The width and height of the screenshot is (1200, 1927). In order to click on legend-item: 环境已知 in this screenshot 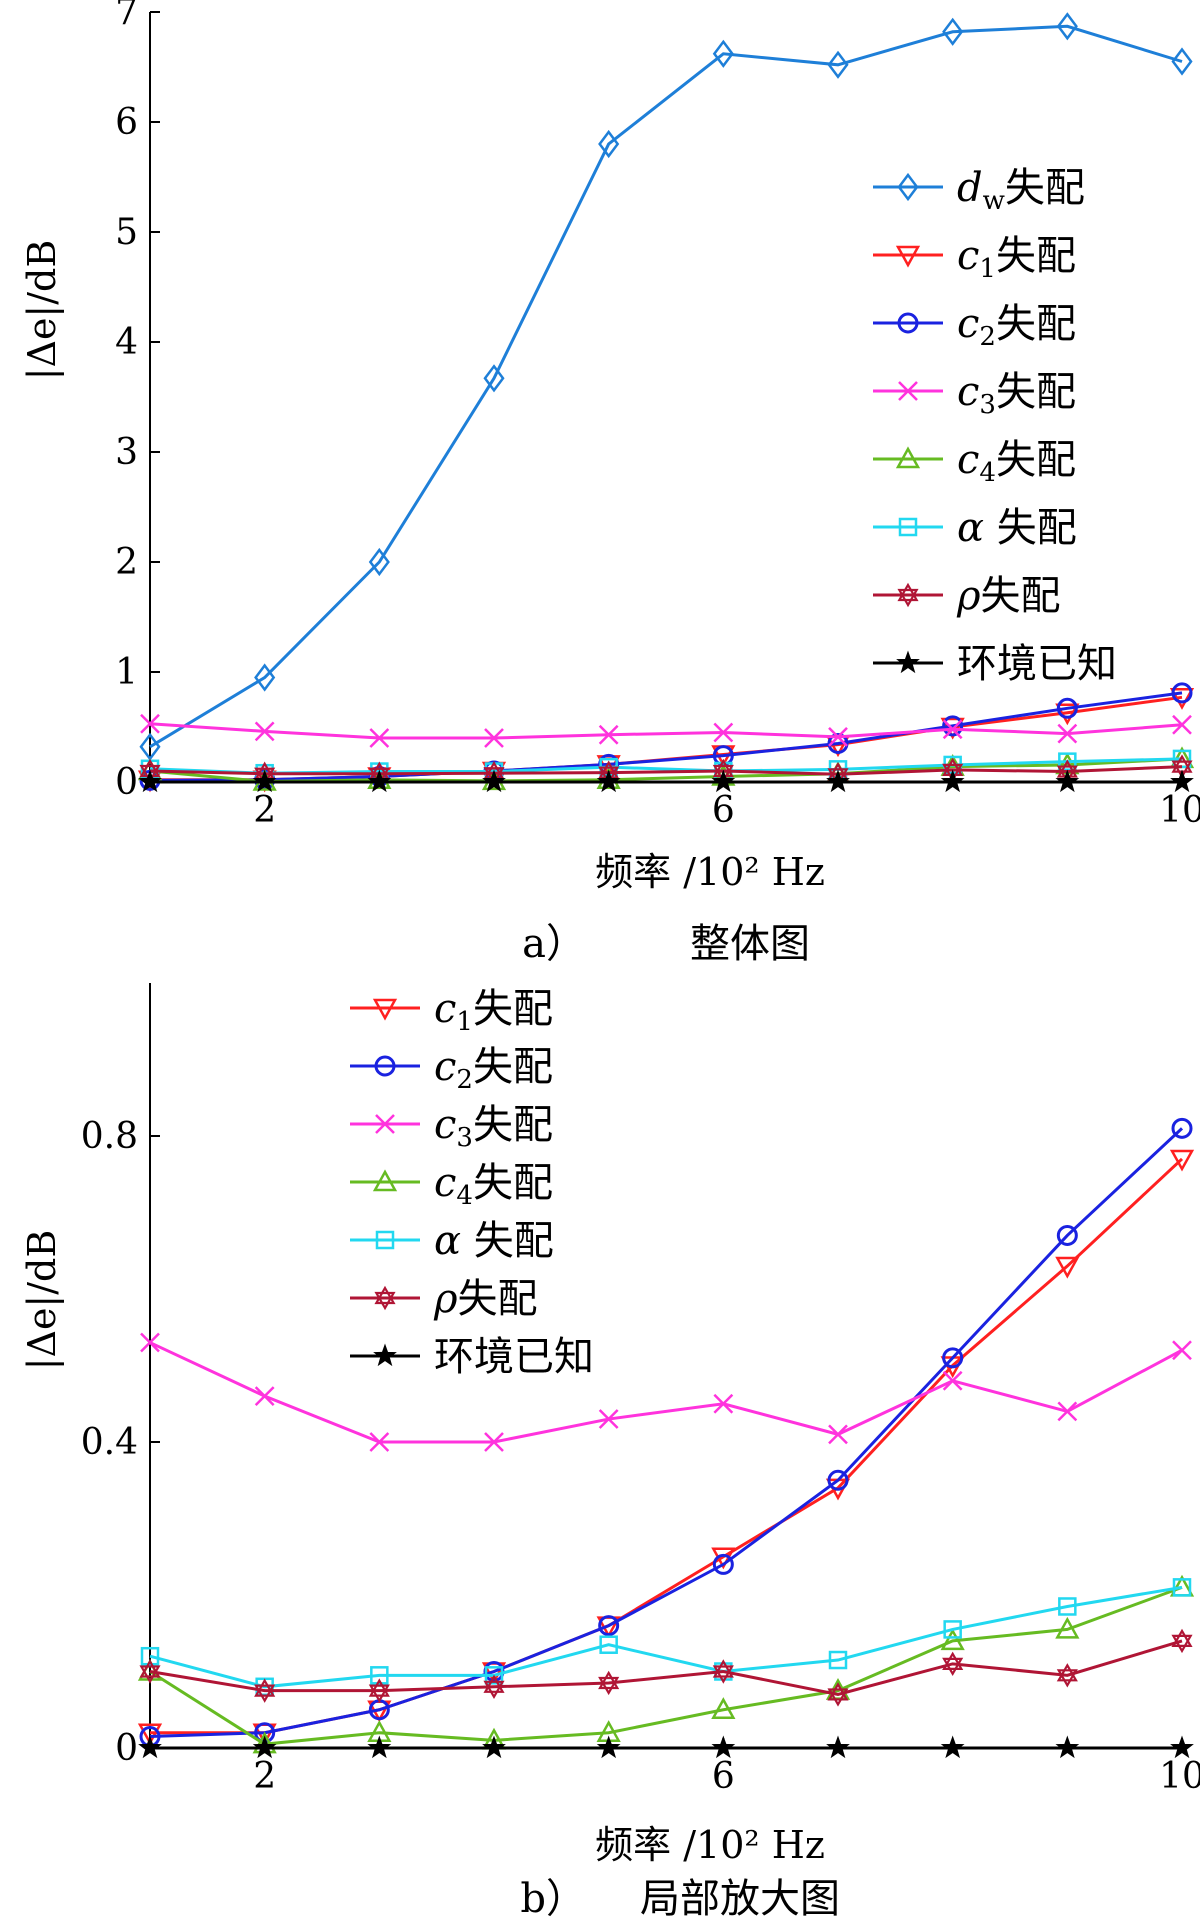, I will do `click(995, 664)`.